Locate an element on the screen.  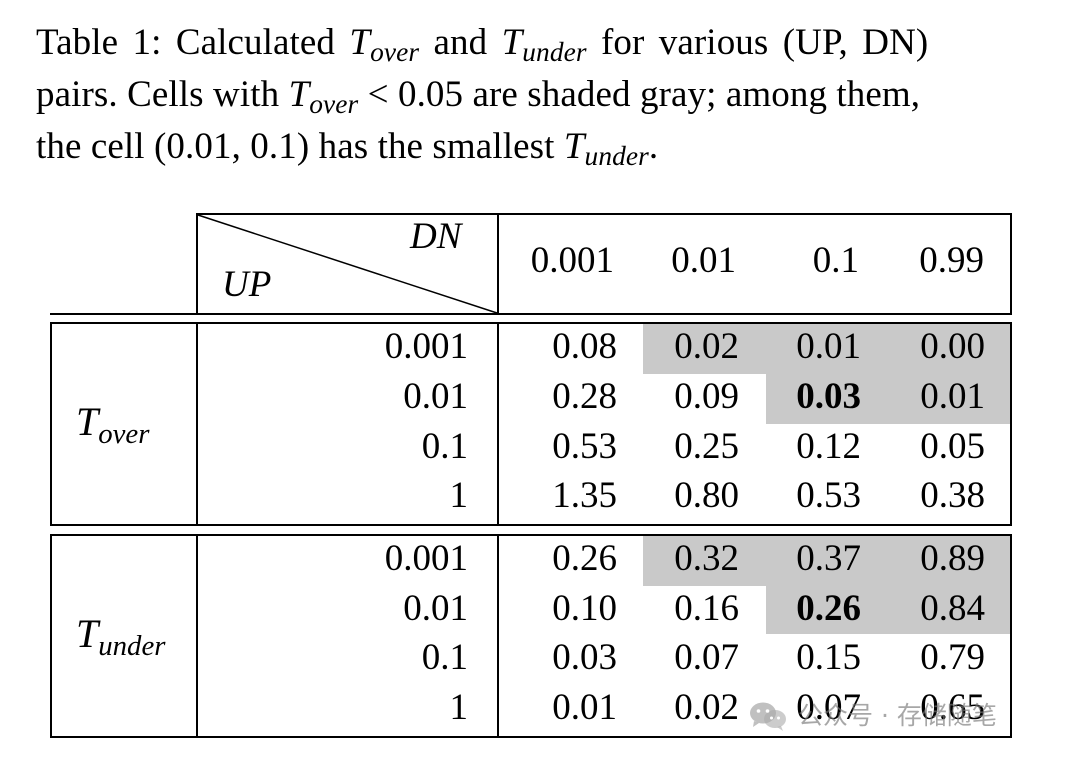
watermark-text: 公众号 · 存储随笔 is located at coordinates (897, 715).